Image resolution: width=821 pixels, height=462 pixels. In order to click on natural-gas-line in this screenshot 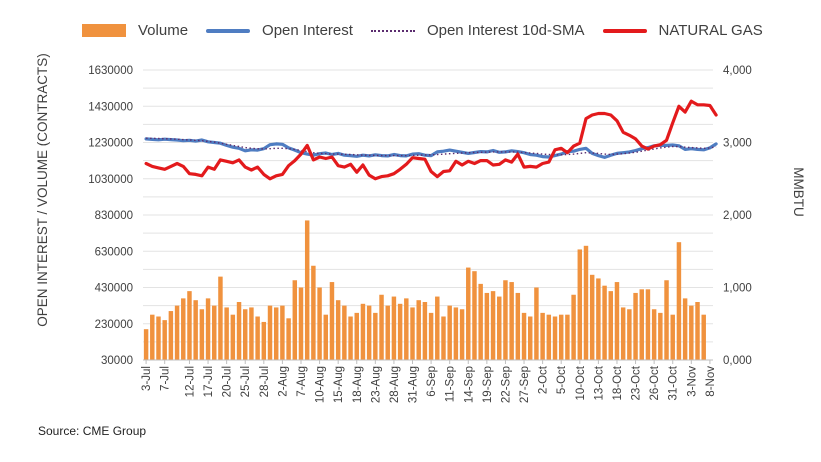, I will do `click(431, 140)`.